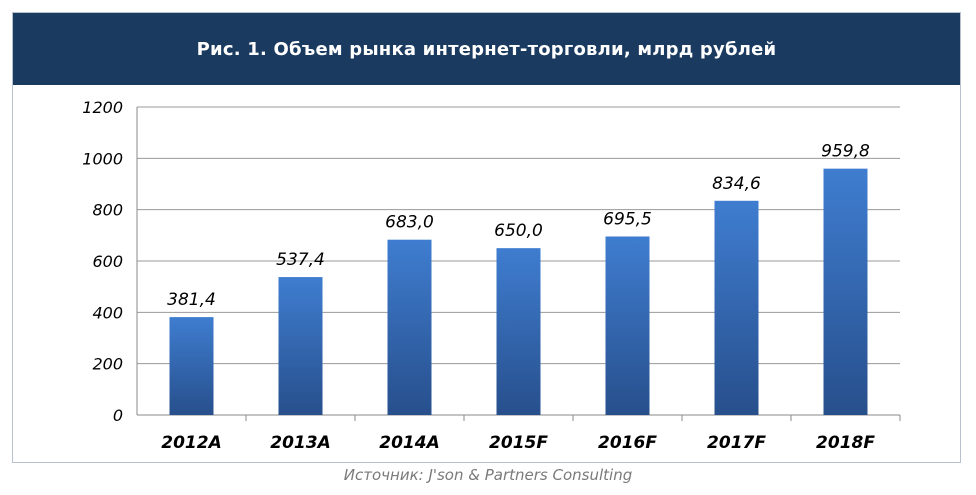 The image size is (976, 495). What do you see at coordinates (300, 443) in the screenshot?
I see `x-tick-label: 2013A` at bounding box center [300, 443].